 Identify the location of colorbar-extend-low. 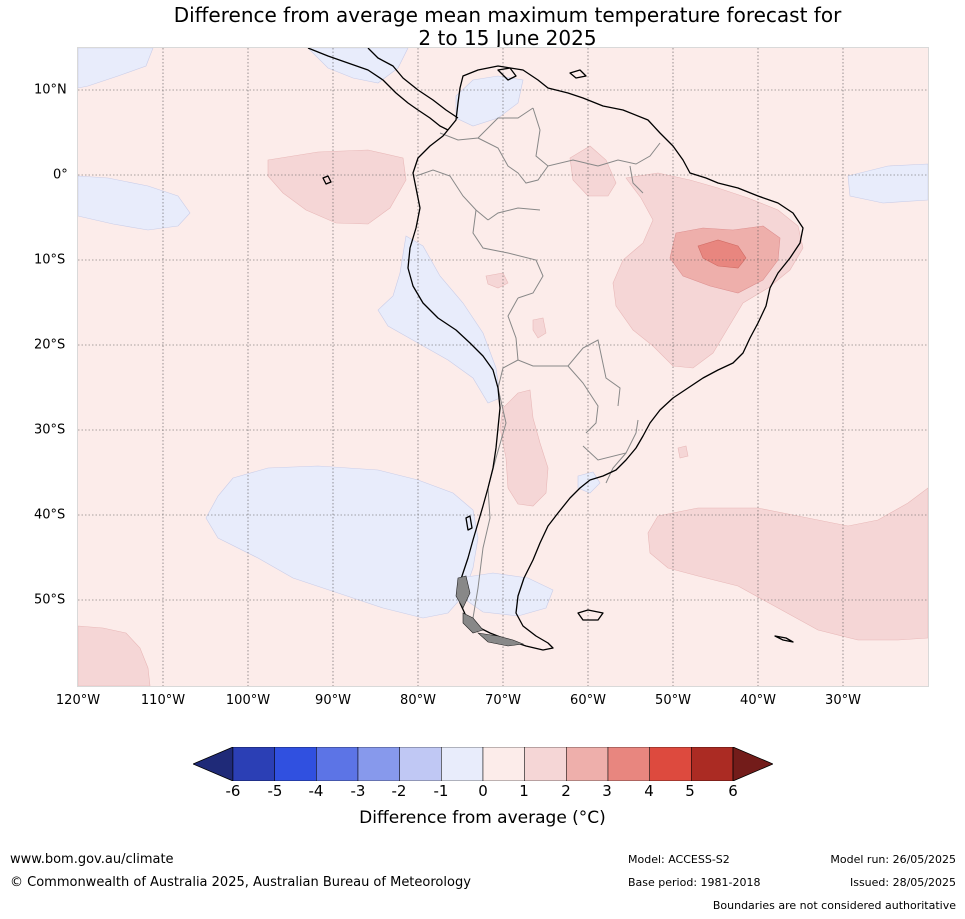
(212, 764).